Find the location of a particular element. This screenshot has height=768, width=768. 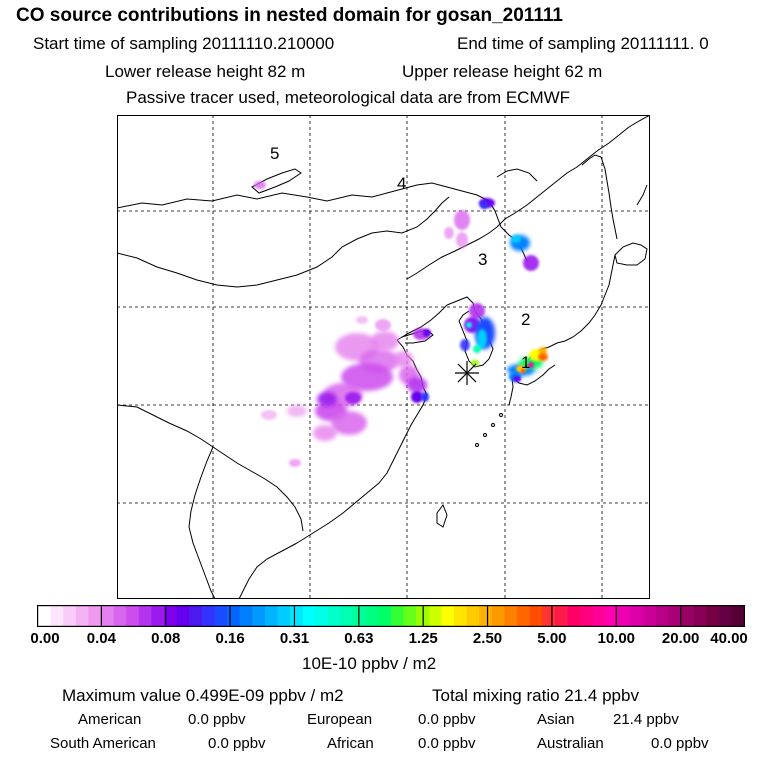

region-name-south-american: South American is located at coordinates (103, 743).